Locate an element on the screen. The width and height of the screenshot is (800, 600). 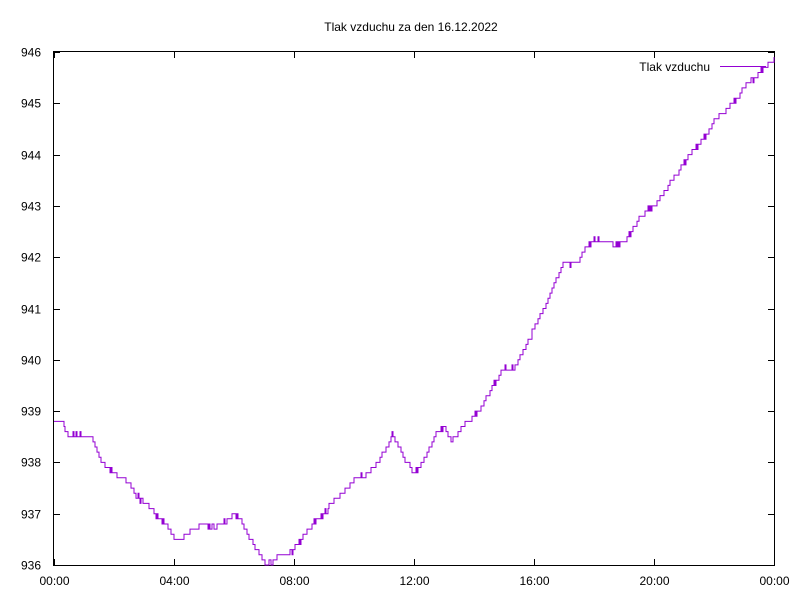
y-tick-label: 944 is located at coordinates (31, 156).